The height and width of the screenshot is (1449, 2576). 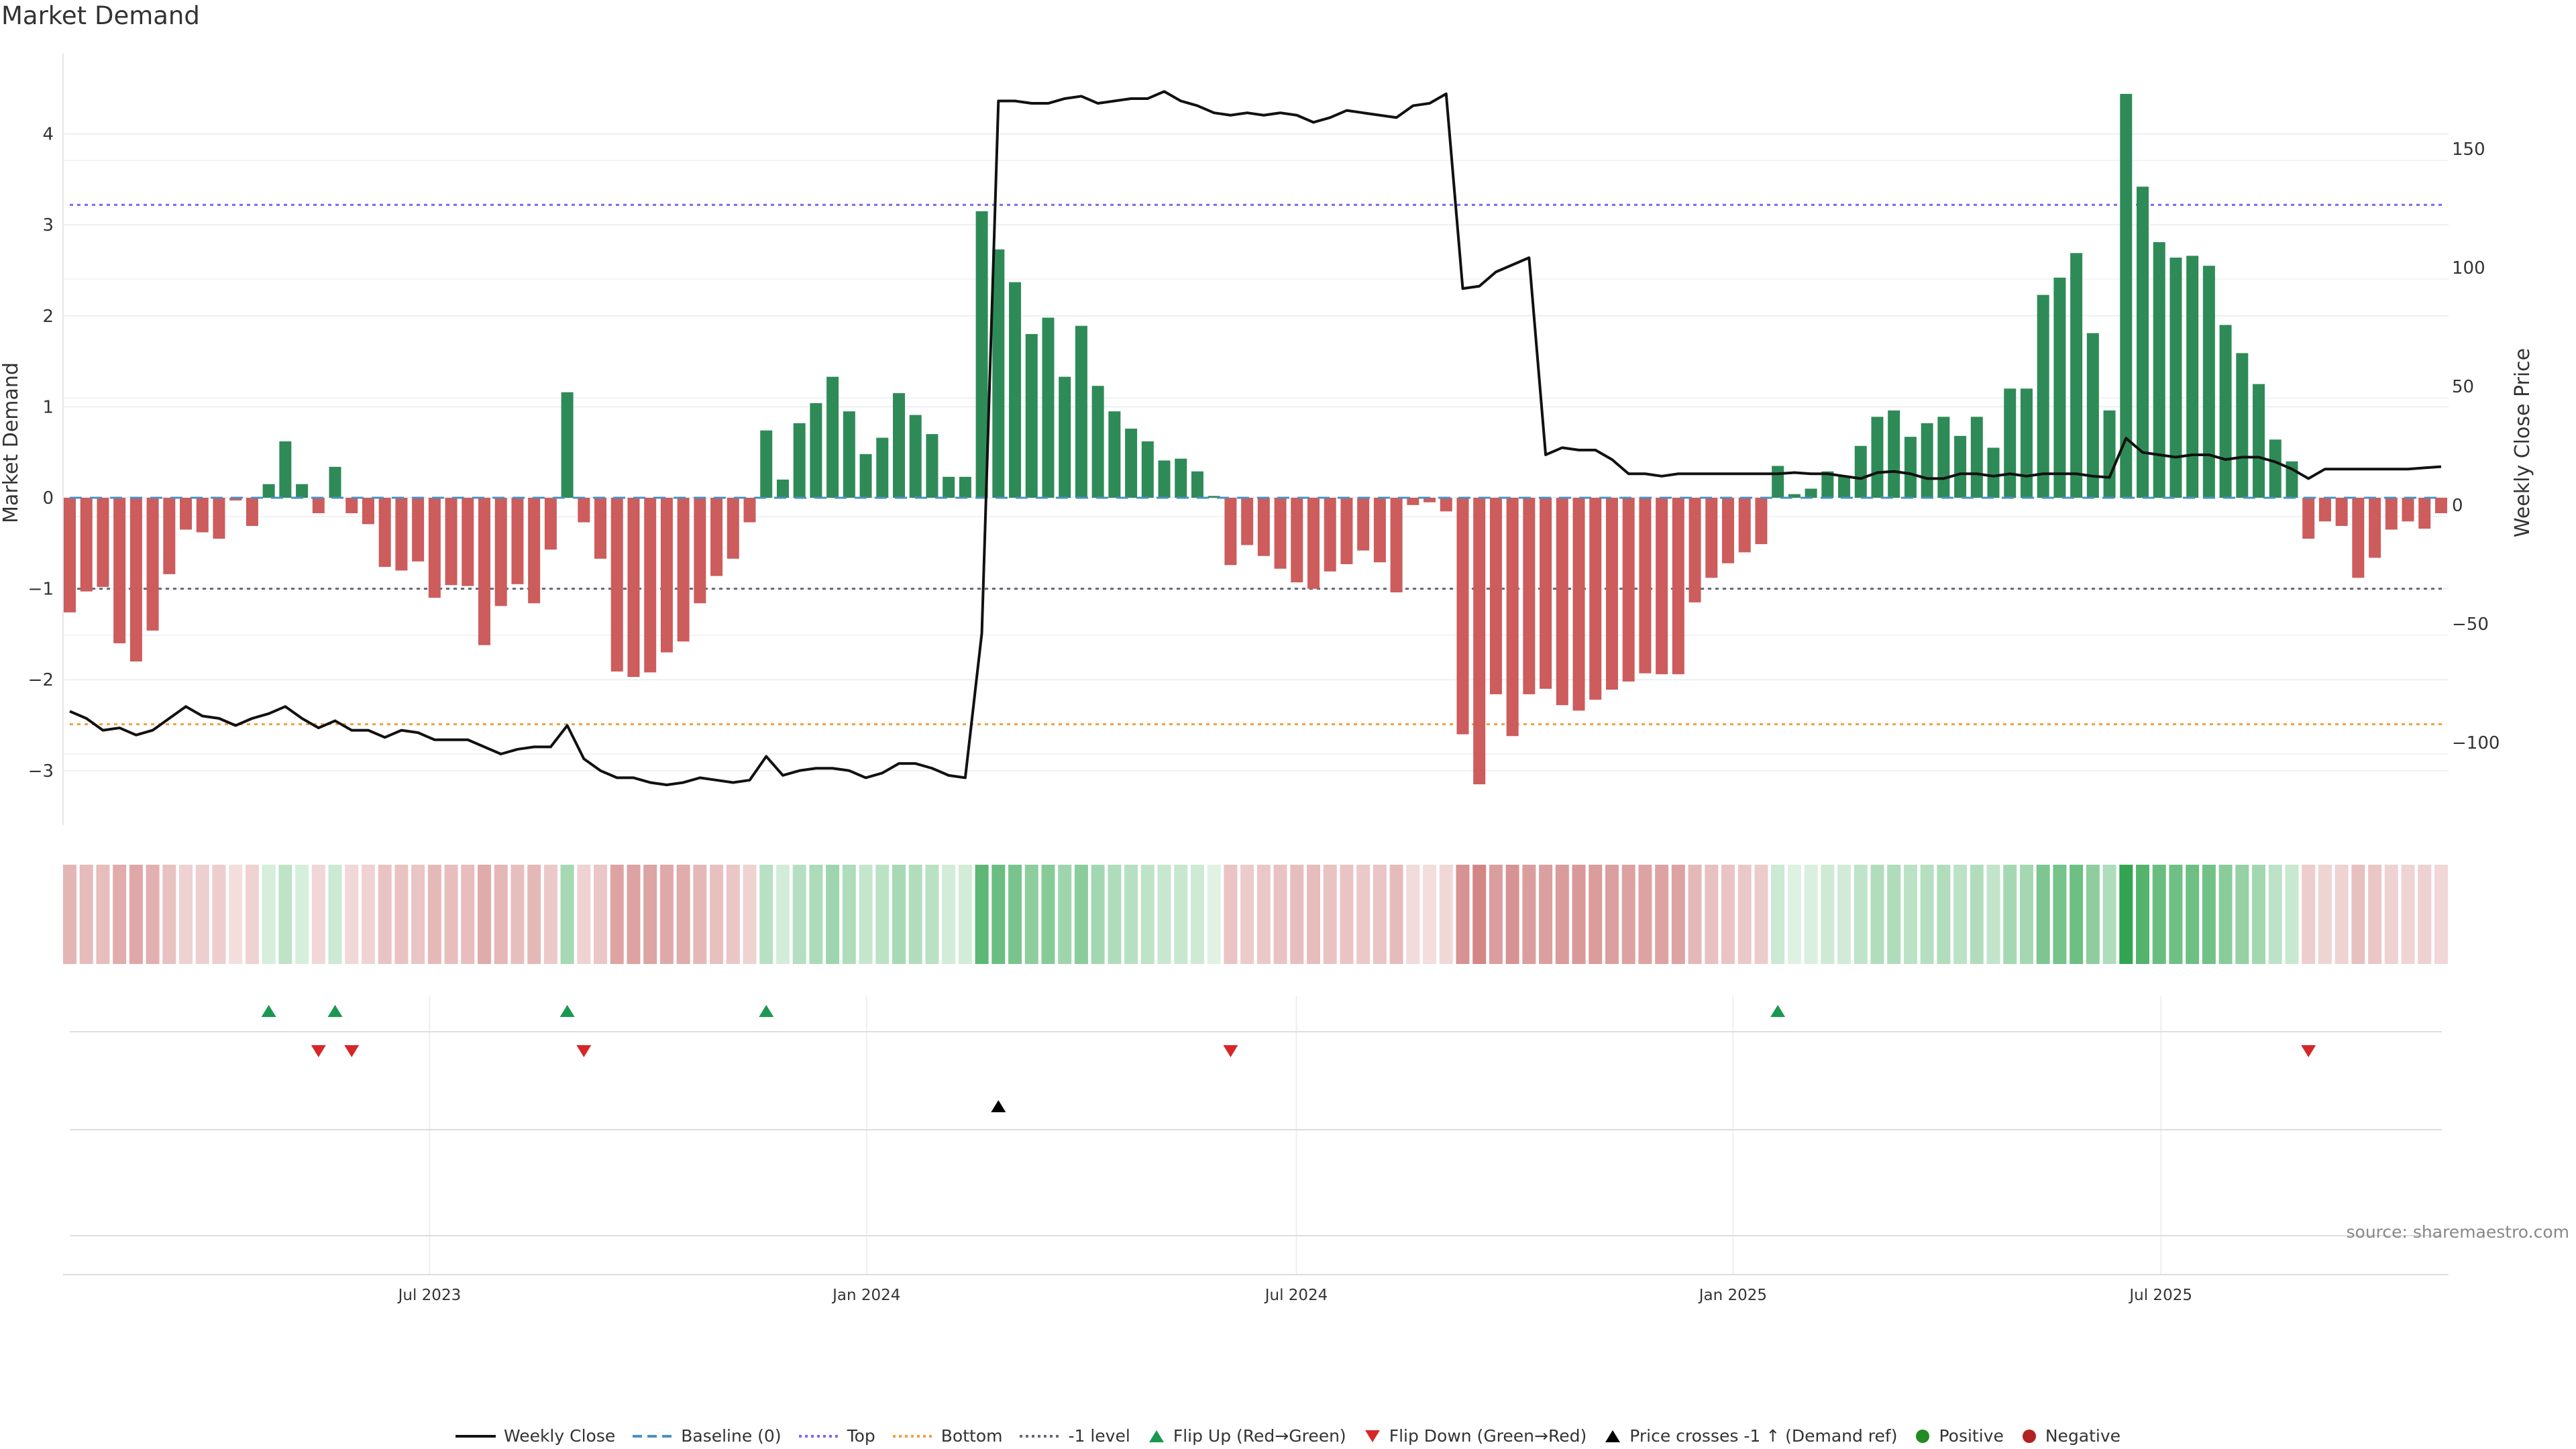 What do you see at coordinates (2083, 1436) in the screenshot?
I see `legend-label: Negative` at bounding box center [2083, 1436].